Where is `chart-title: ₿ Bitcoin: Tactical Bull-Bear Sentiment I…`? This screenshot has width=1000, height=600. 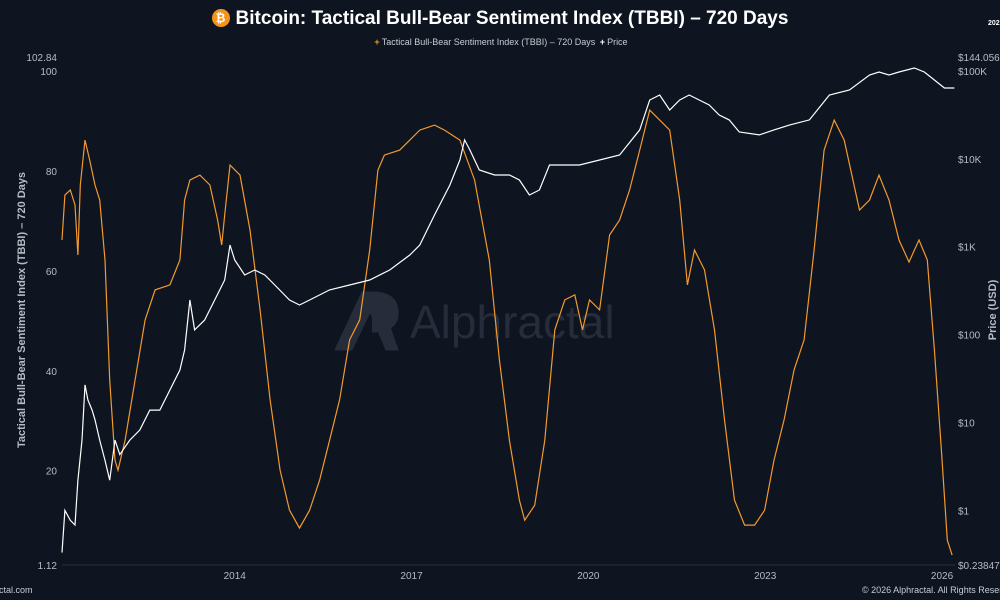 chart-title: ₿ Bitcoin: Tactical Bull-Bear Sentiment I… is located at coordinates (500, 19).